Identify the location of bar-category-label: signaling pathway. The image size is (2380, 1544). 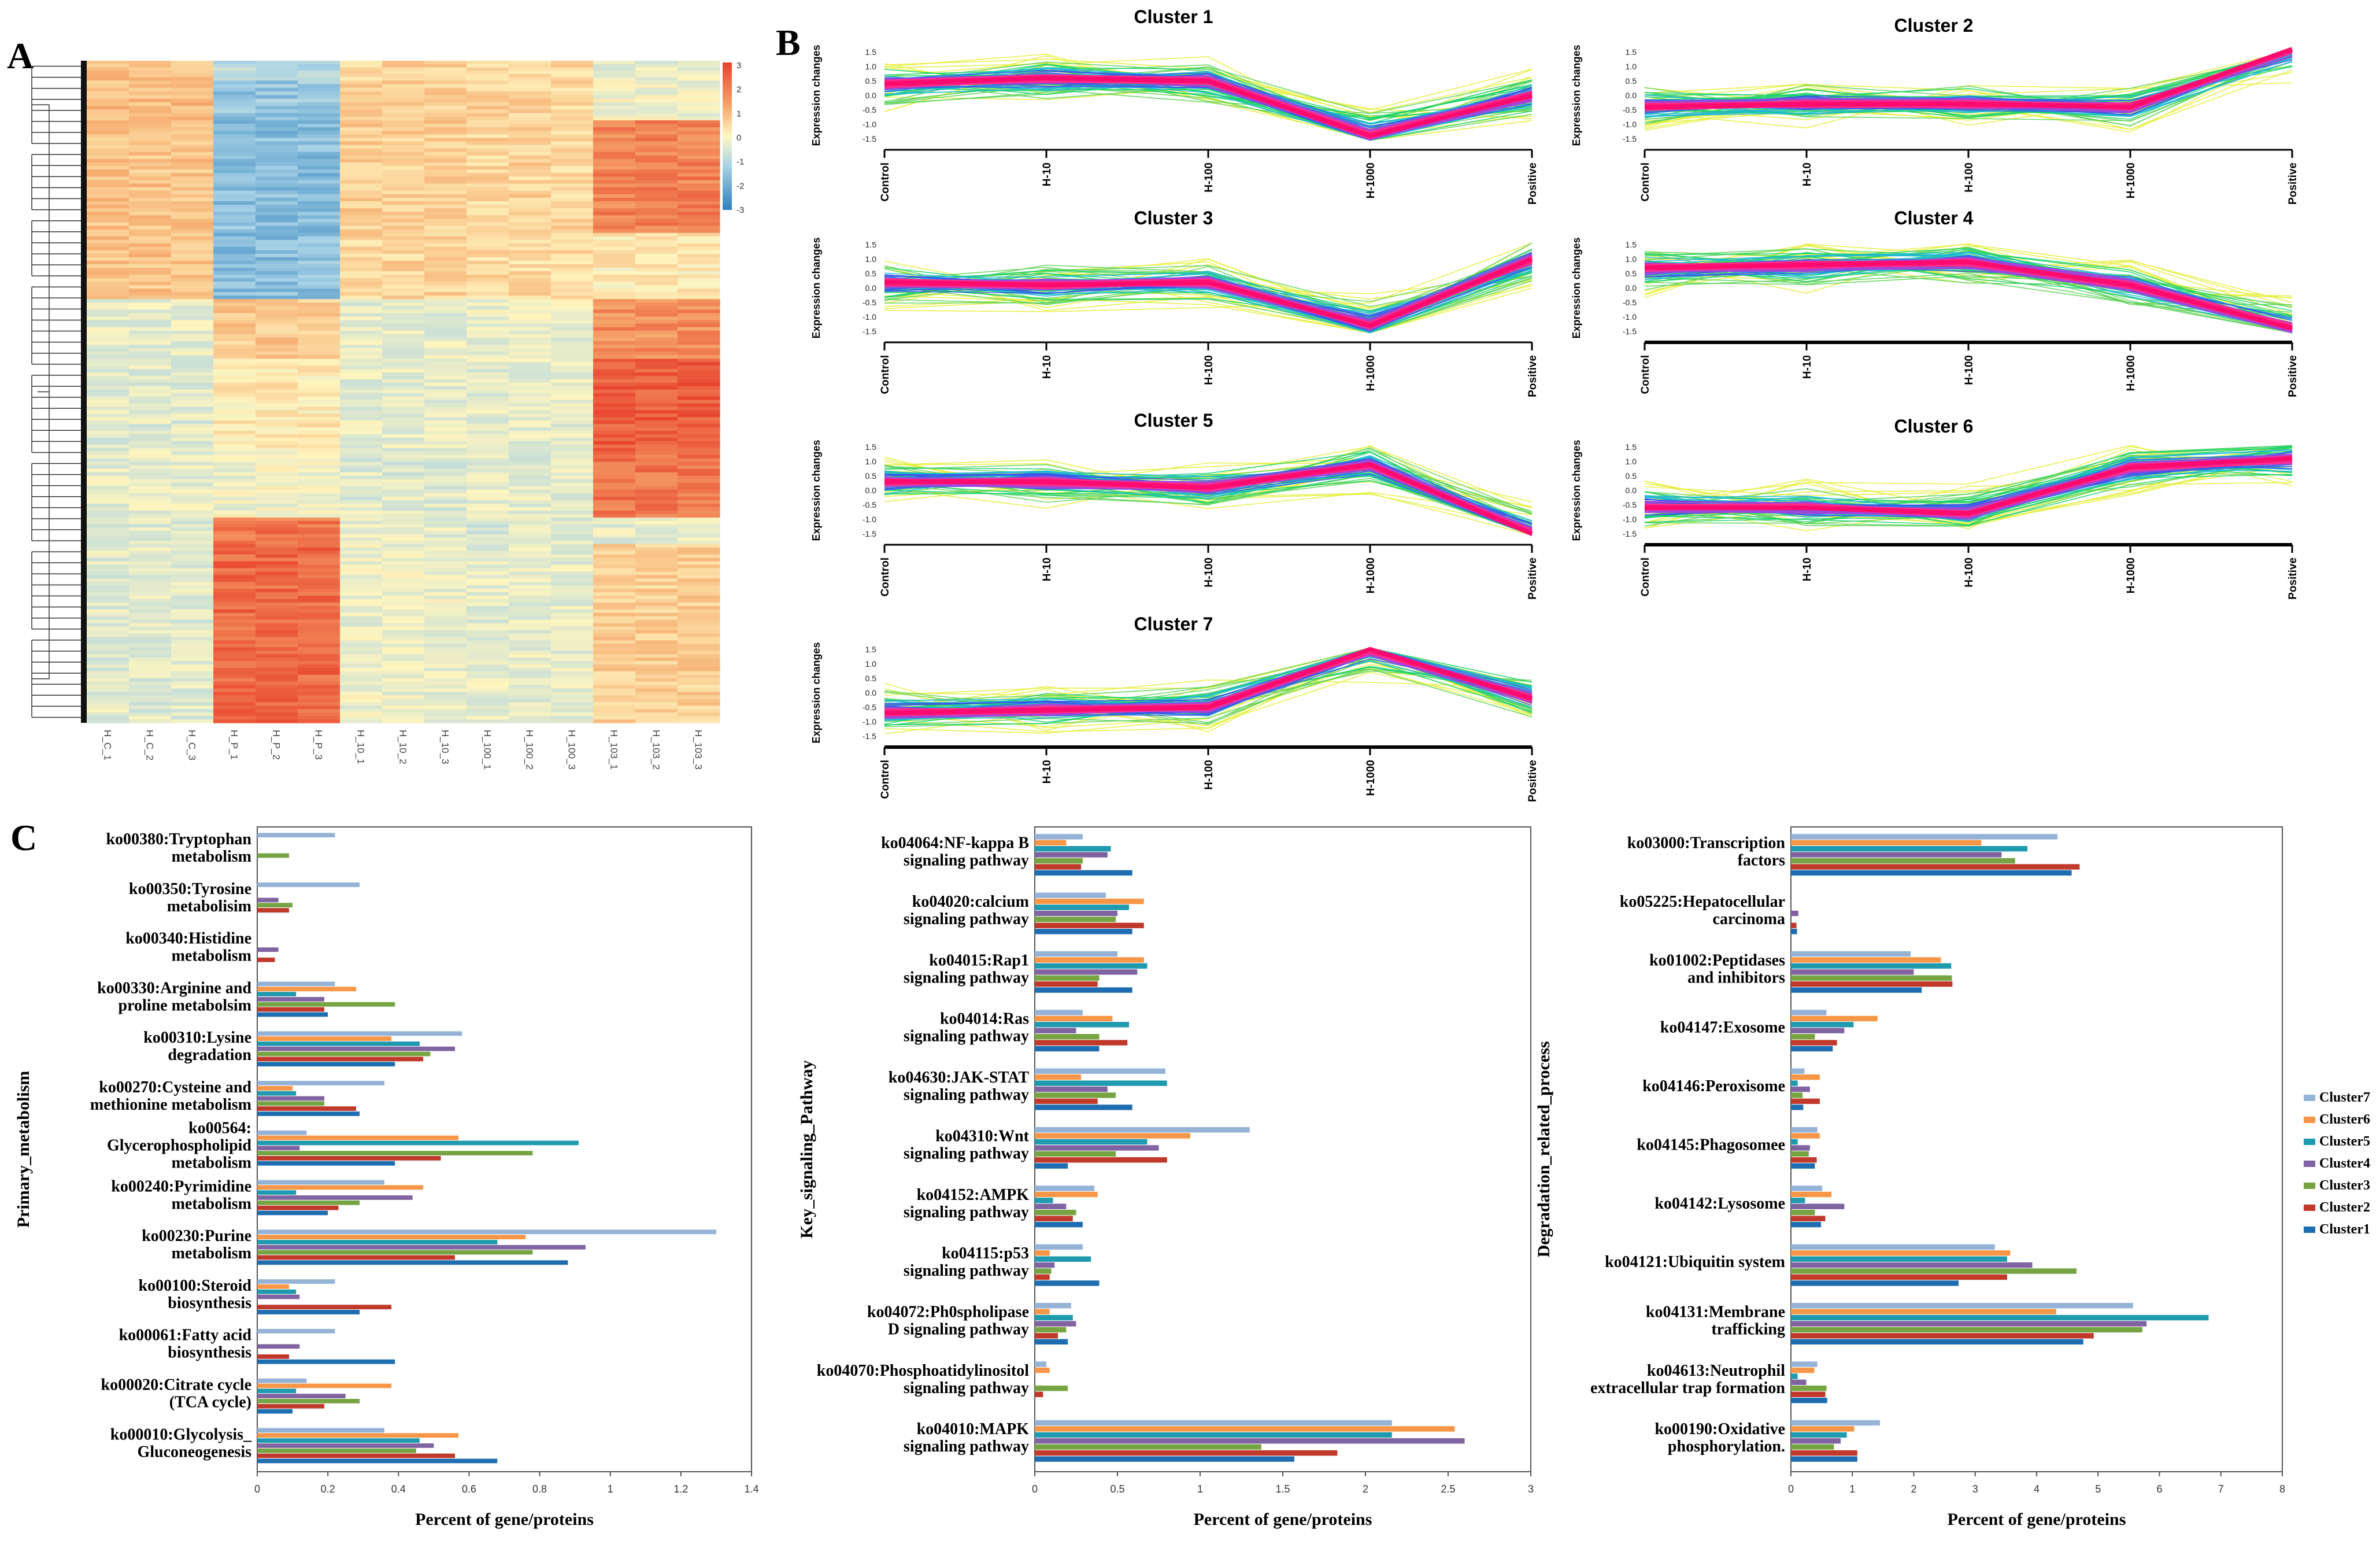
(967, 1037).